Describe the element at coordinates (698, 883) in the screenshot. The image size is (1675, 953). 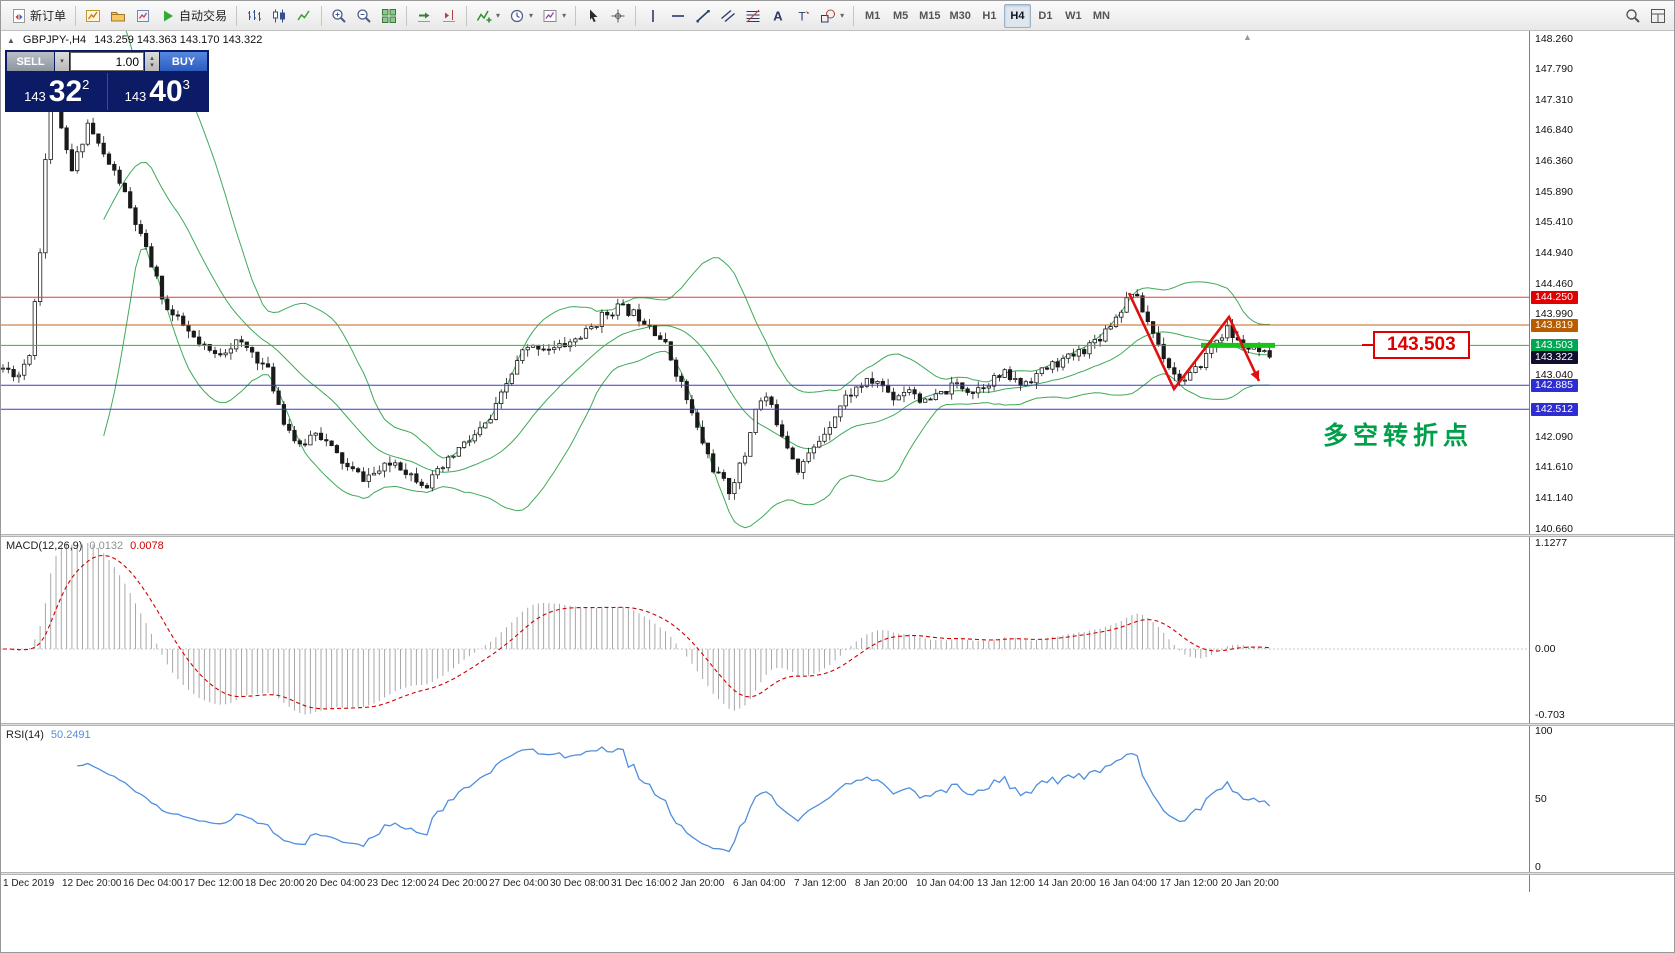
I see `time-tick: 2 Jan 20:00` at that location.